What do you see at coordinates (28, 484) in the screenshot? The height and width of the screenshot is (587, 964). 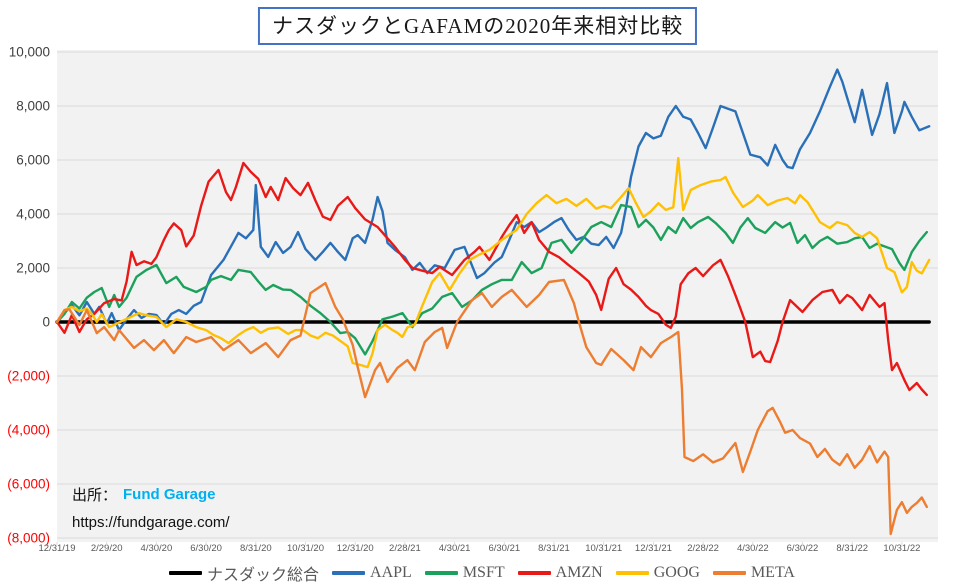 I see `y-tick-label: (6,000)` at bounding box center [28, 484].